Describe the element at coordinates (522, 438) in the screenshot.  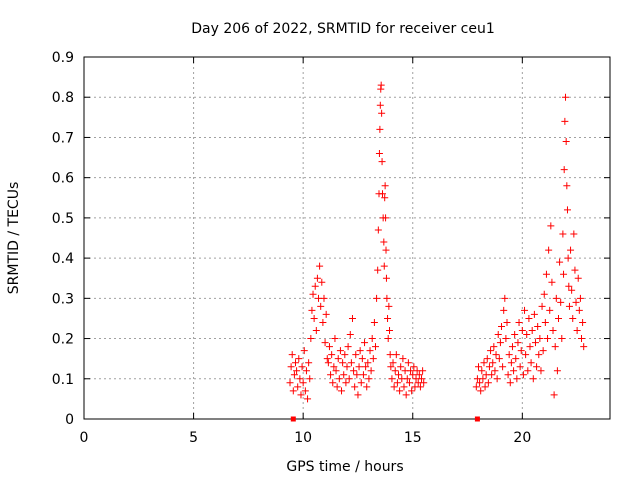
I see `x-tick-label: 20` at that location.